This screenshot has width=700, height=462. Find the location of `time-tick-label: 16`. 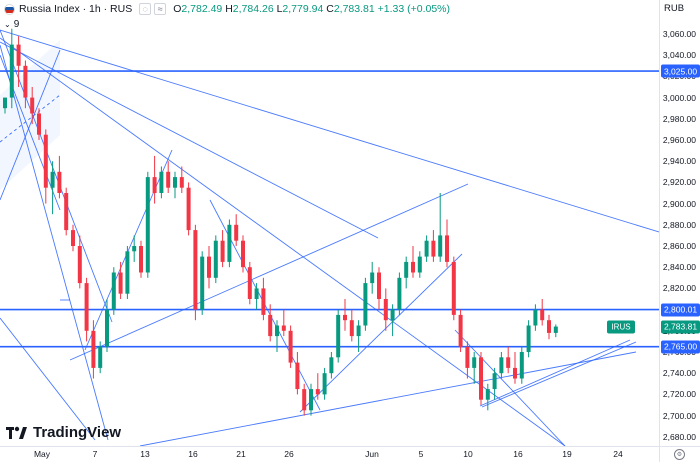

time-tick-label: 16 is located at coordinates (518, 454).